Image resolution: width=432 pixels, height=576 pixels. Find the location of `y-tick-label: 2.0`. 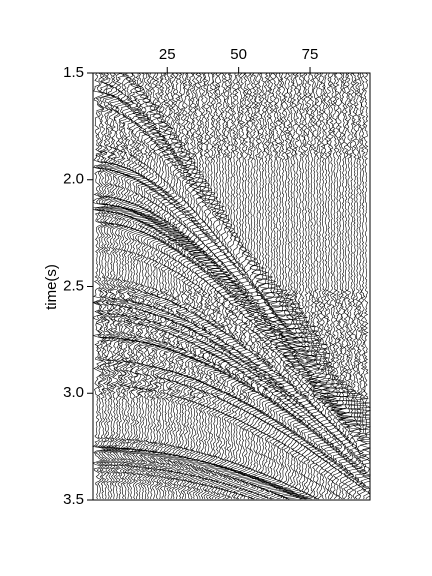

y-tick-label: 2.0 is located at coordinates (73, 179).